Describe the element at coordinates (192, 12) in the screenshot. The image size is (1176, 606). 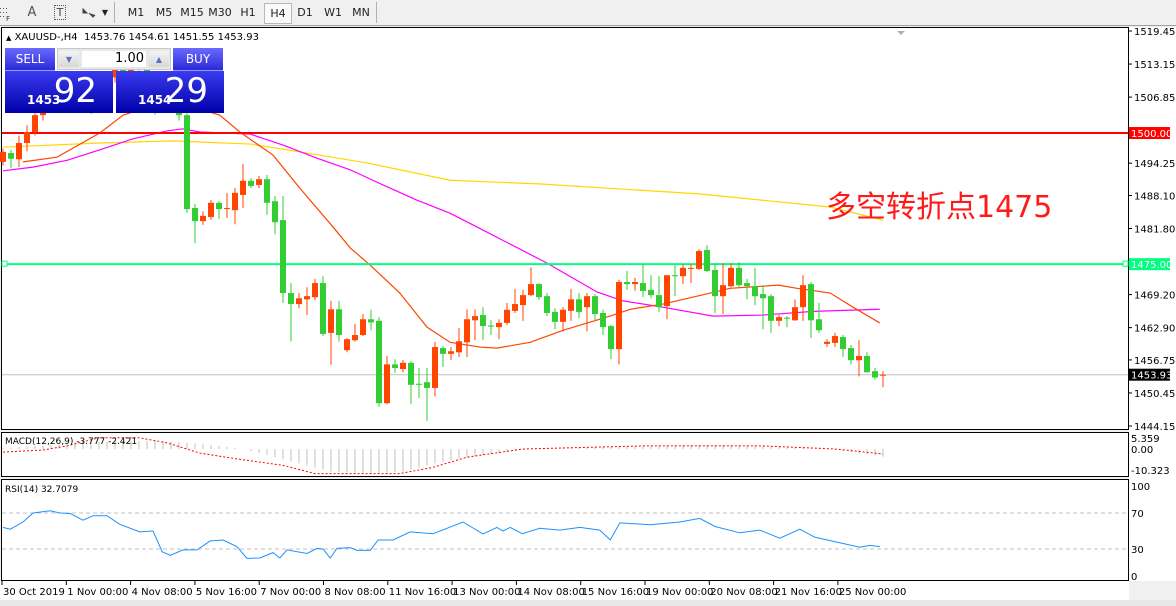
I see `tf-m15: M15` at that location.